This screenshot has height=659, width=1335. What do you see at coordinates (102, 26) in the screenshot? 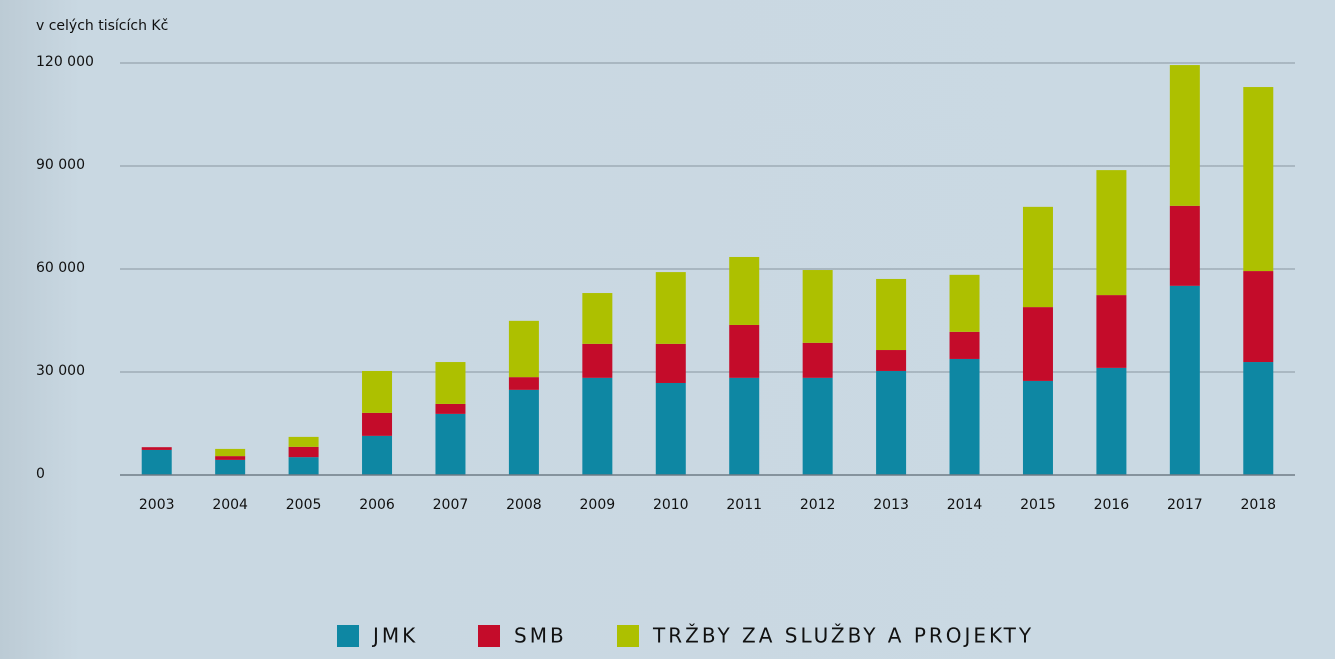
I see `unit-label: v celých tisících Kč` at bounding box center [102, 26].